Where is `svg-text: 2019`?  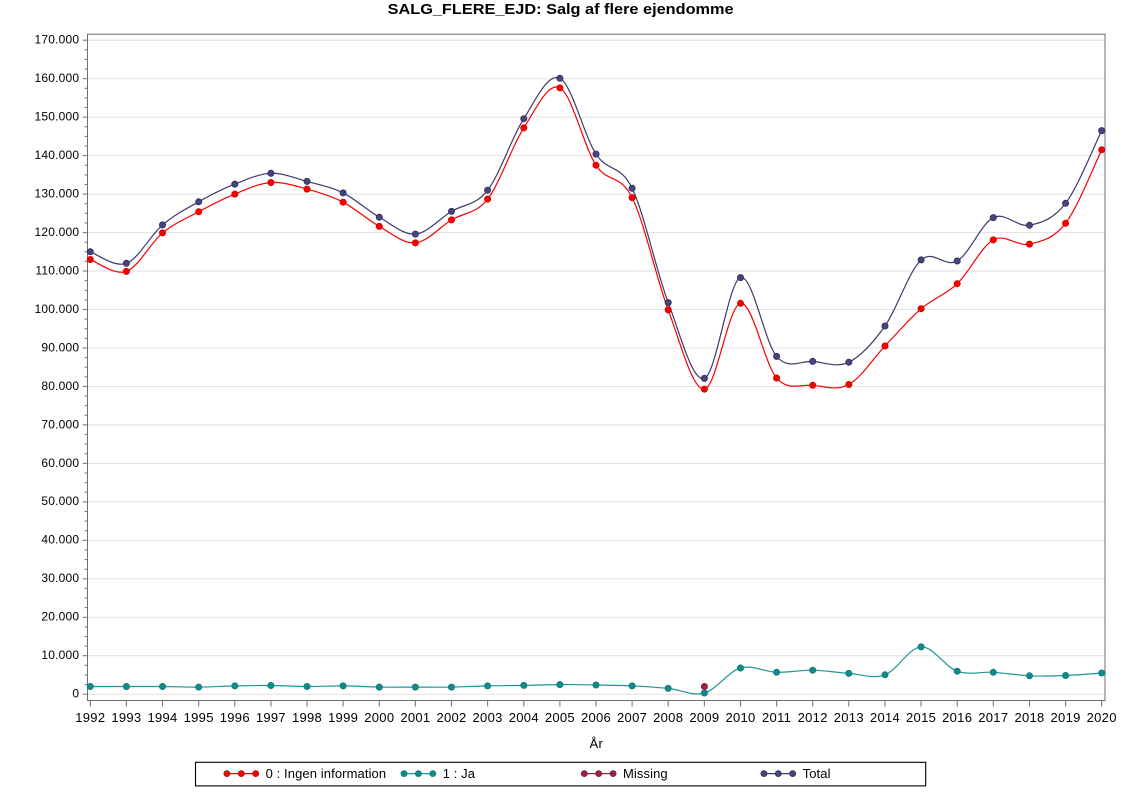
svg-text: 2019 is located at coordinates (1066, 717).